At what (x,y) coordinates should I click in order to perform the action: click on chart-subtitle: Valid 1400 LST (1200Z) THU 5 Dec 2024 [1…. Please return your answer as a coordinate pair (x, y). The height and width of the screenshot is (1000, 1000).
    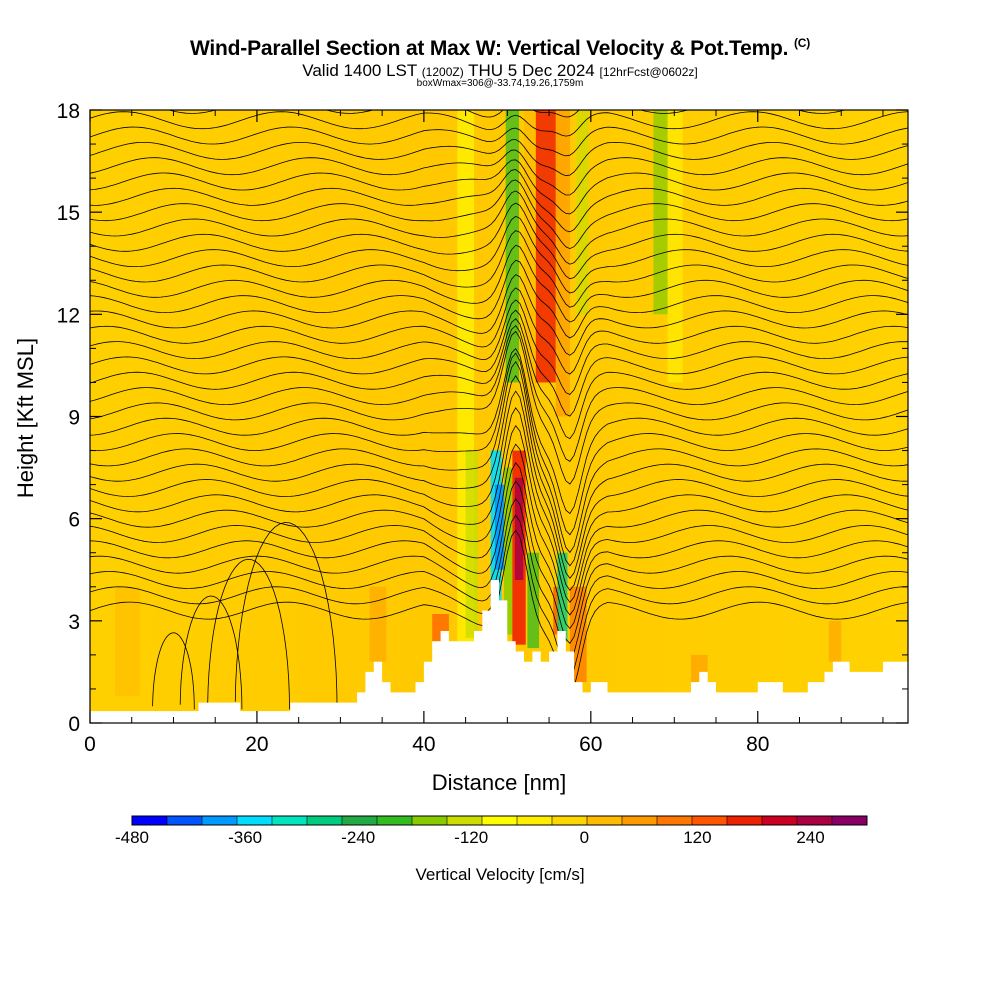
    Looking at the image, I should click on (500, 70).